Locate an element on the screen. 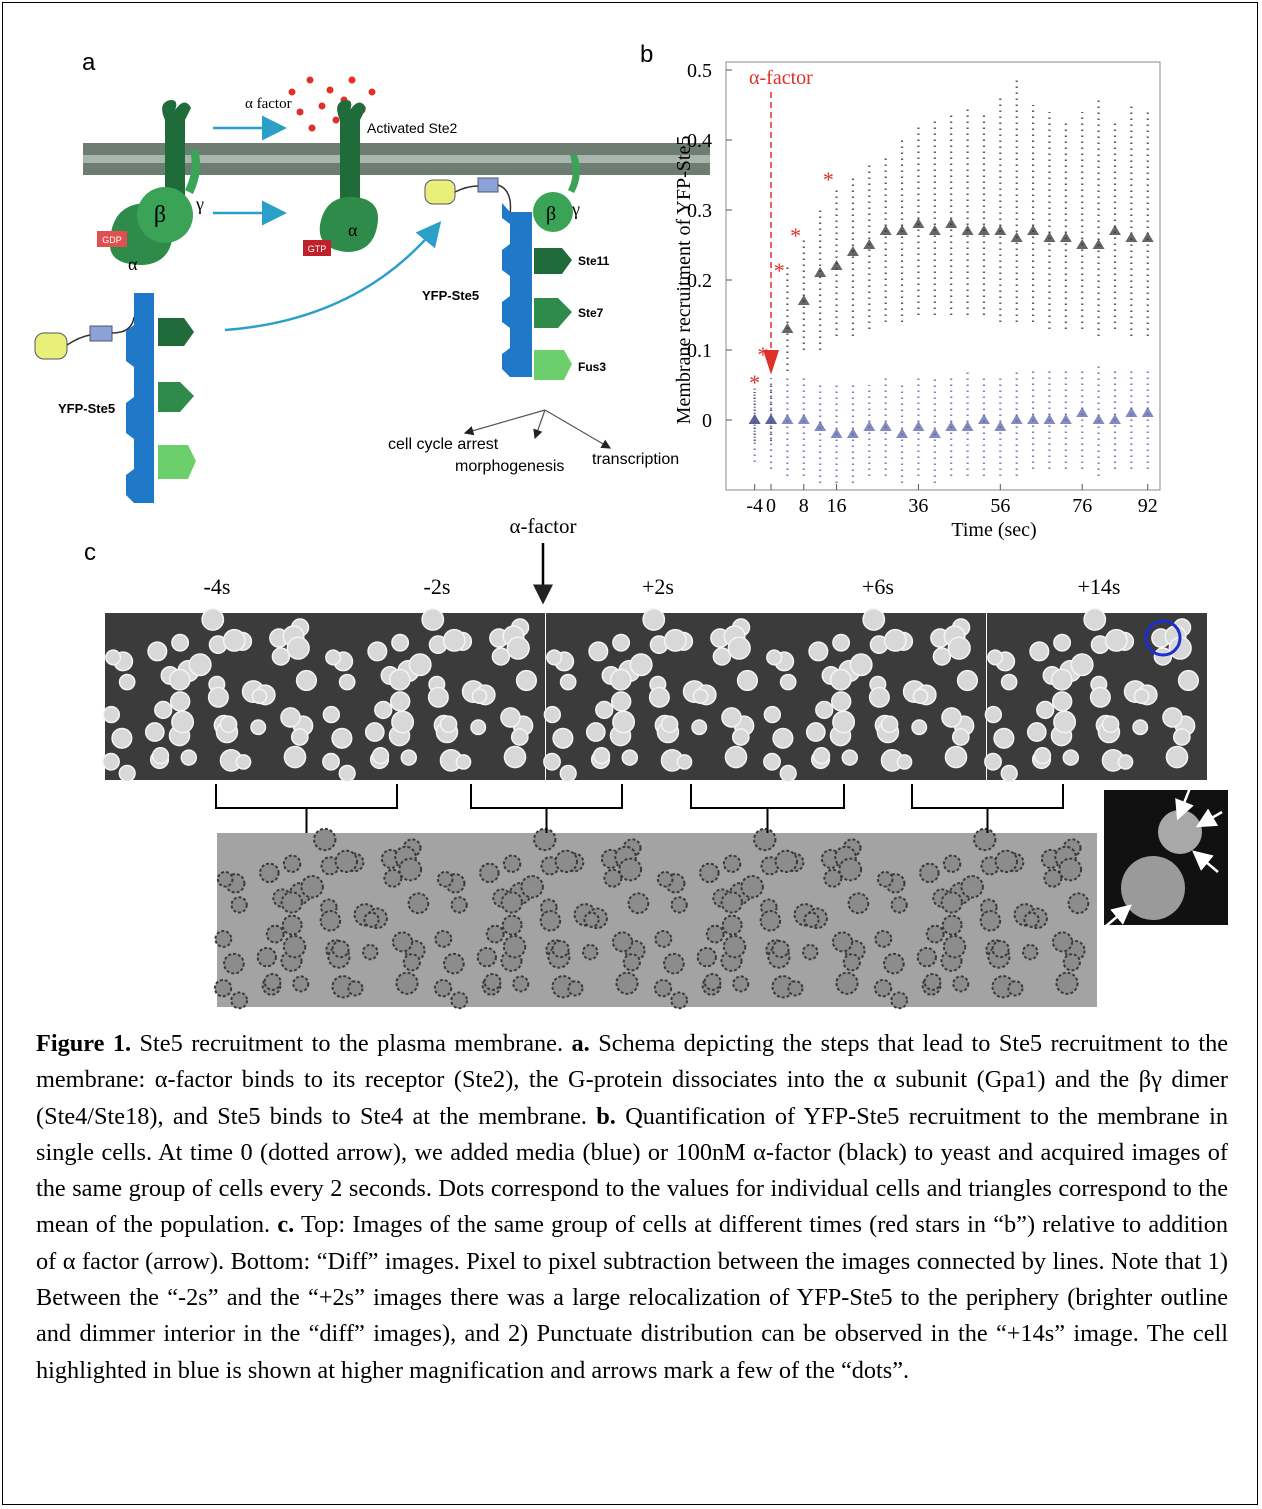  star: * is located at coordinates (779, 270).